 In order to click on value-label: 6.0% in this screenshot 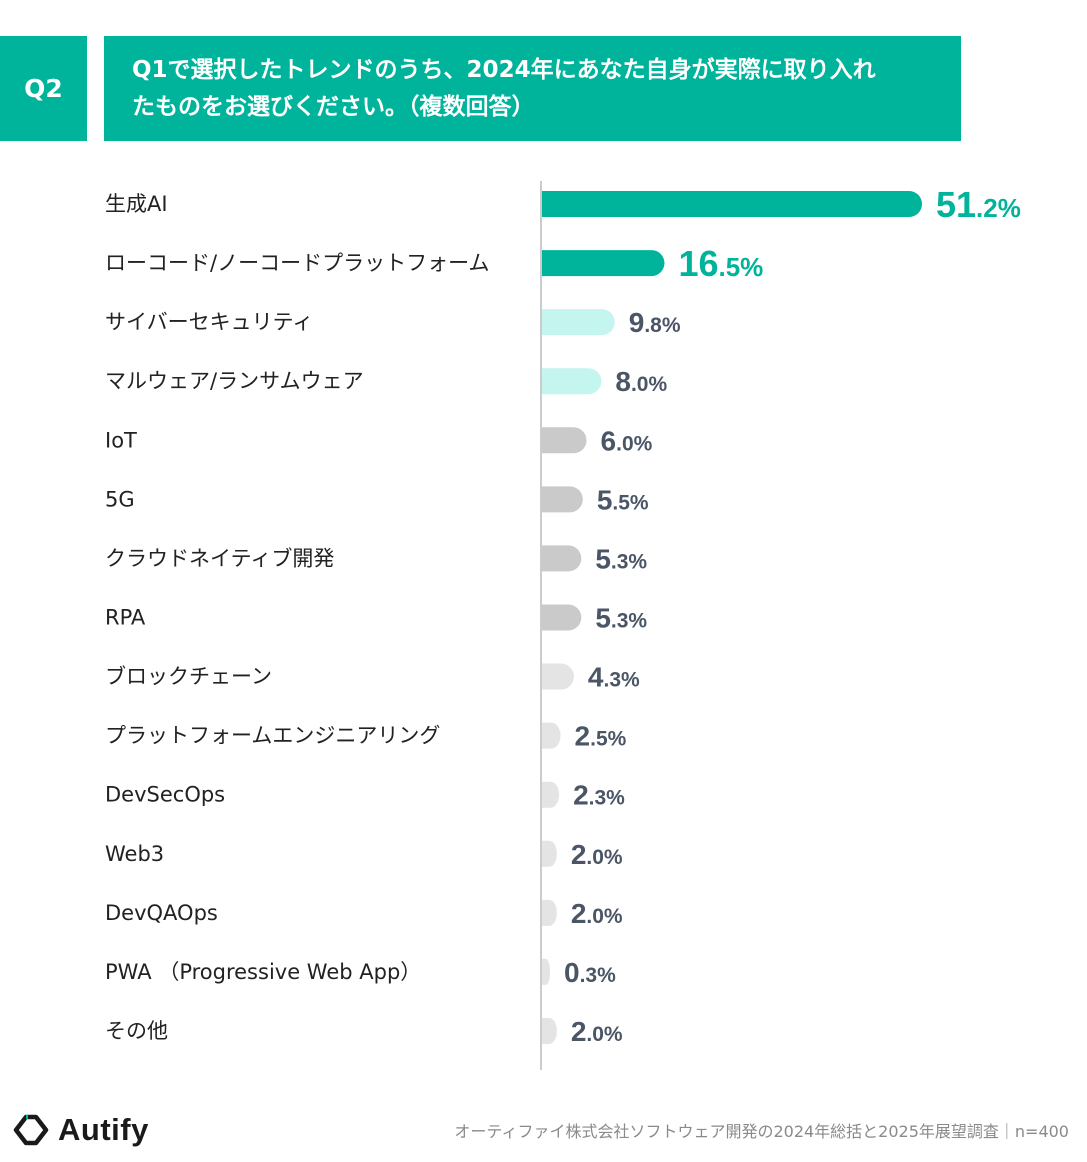, I will do `click(627, 440)`.